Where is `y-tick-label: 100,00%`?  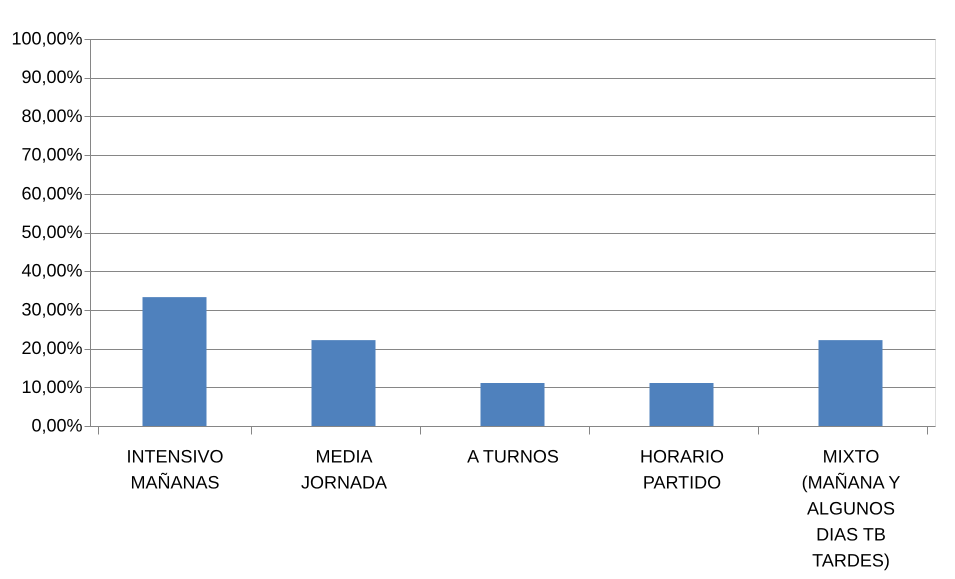
y-tick-label: 100,00% is located at coordinates (46, 38).